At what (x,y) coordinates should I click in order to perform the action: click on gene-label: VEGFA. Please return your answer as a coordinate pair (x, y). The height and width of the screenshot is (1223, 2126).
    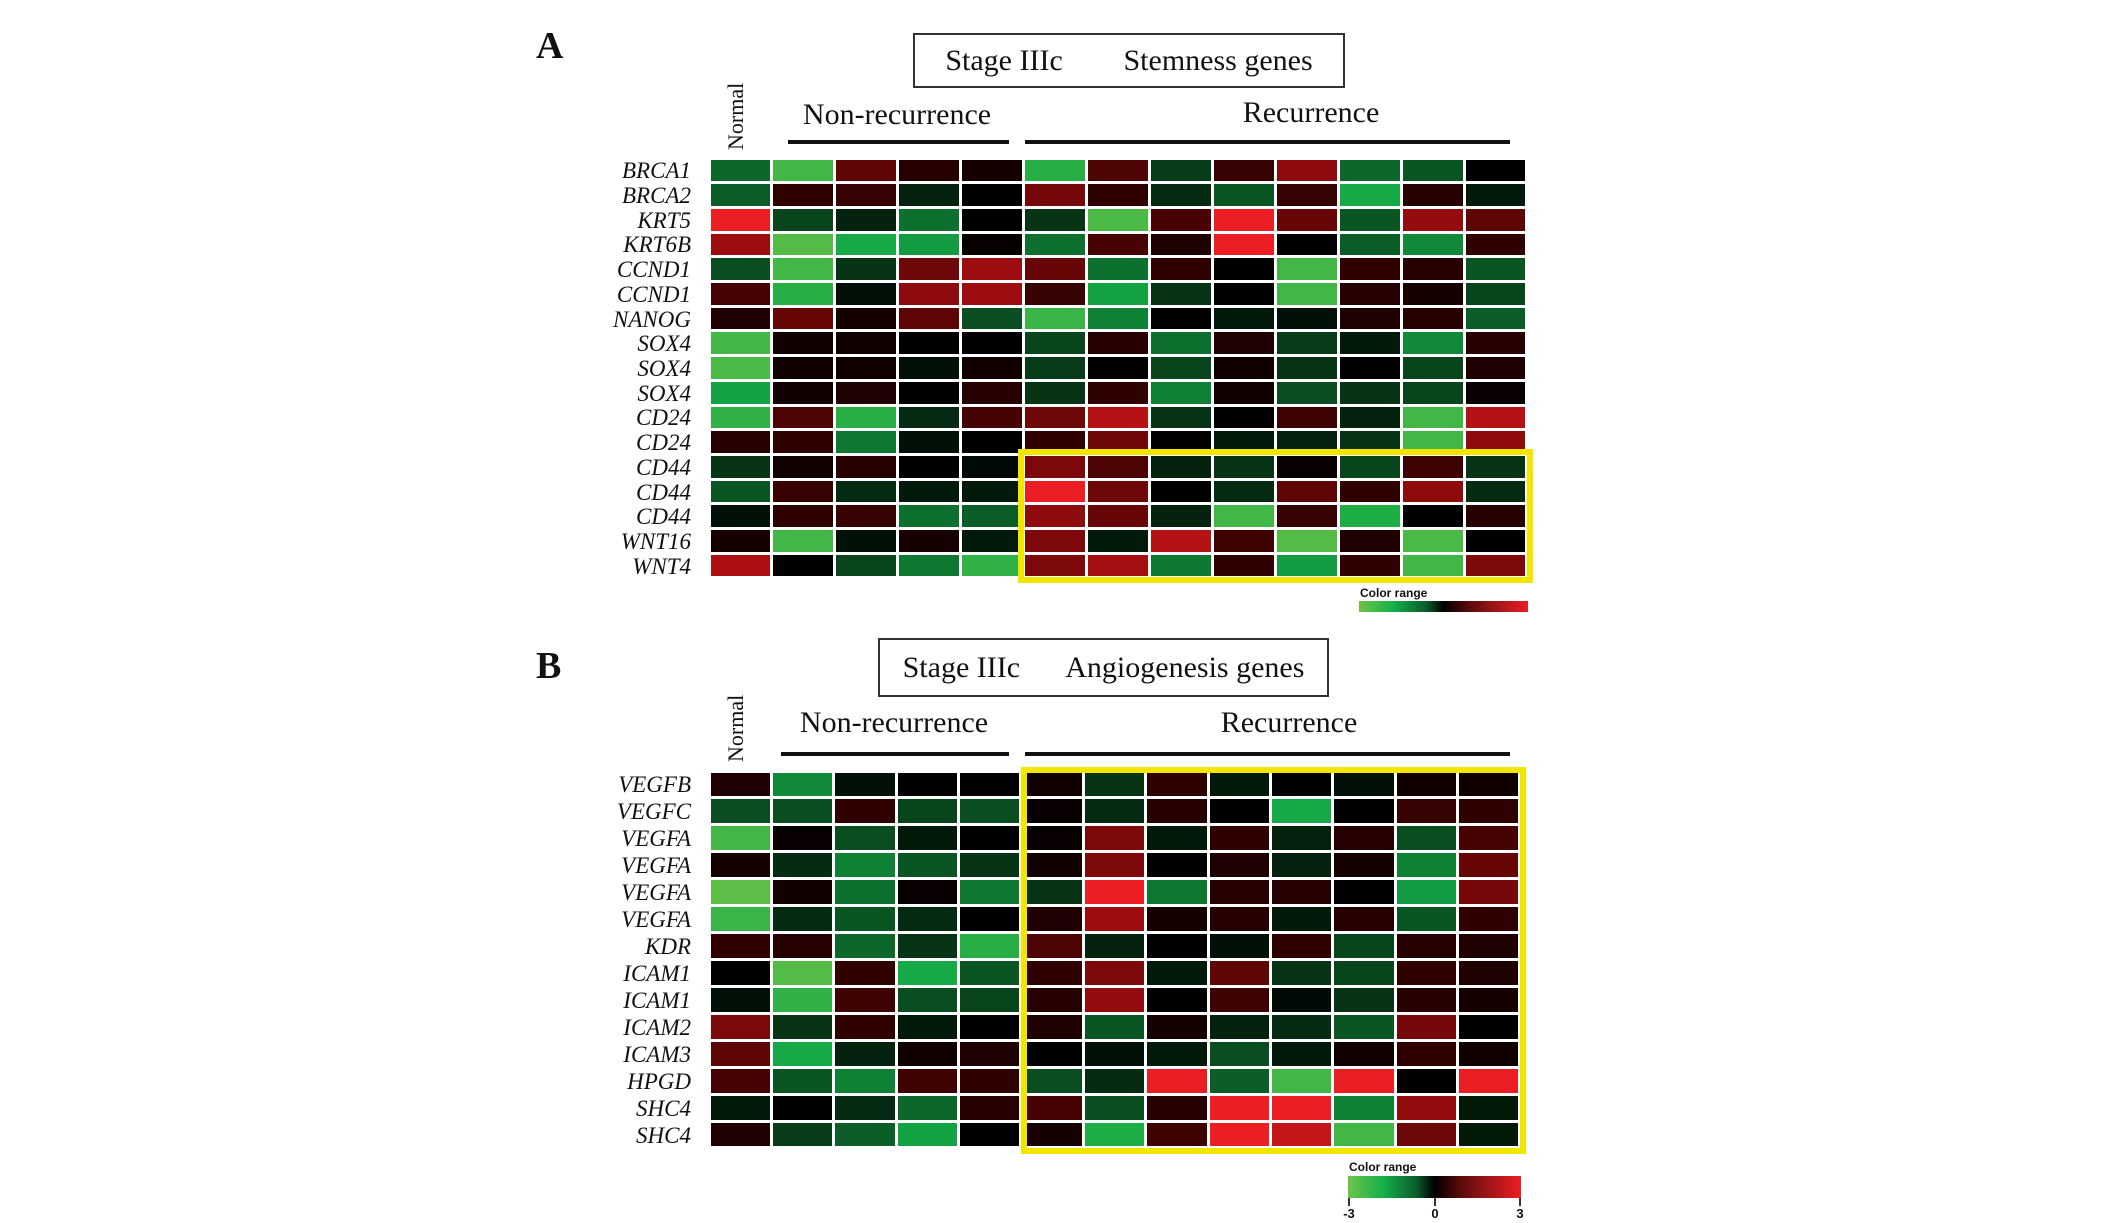
    Looking at the image, I should click on (656, 839).